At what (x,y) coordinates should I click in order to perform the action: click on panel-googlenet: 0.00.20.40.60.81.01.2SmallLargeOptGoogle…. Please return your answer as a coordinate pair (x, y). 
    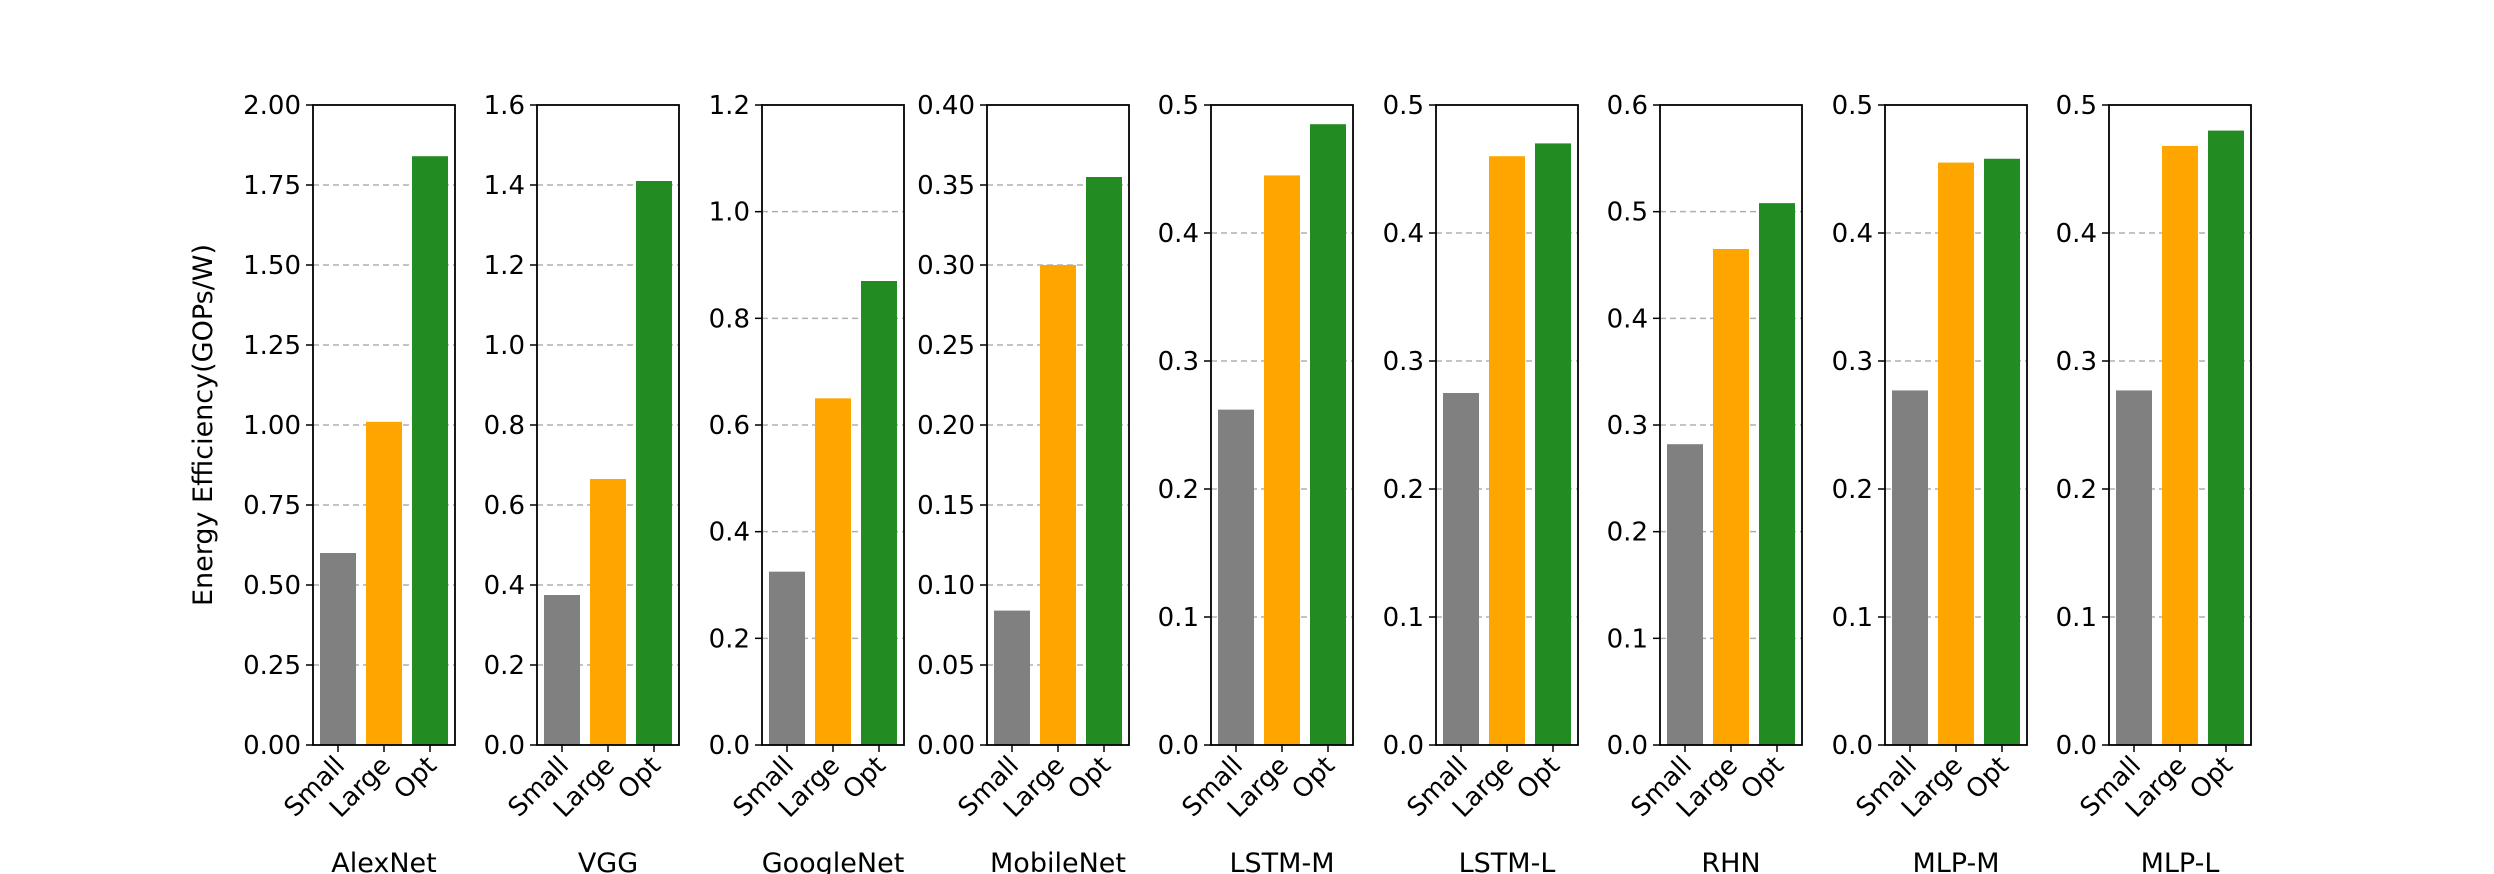
    Looking at the image, I should click on (807, 482).